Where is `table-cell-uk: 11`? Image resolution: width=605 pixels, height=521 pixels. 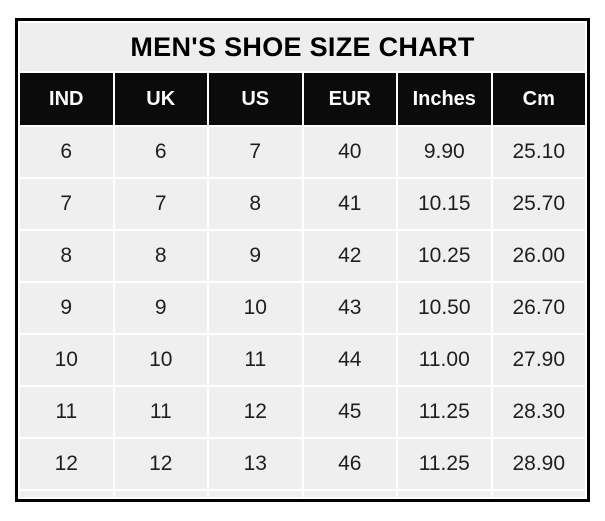
table-cell-uk: 11 is located at coordinates (160, 412).